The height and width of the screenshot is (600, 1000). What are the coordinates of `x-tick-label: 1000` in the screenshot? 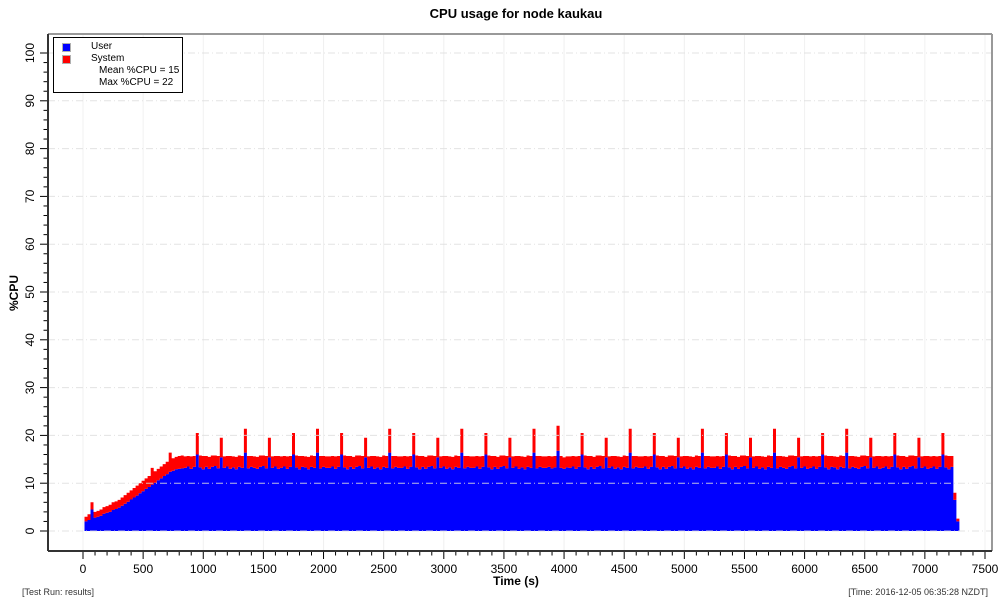 It's located at (203, 569).